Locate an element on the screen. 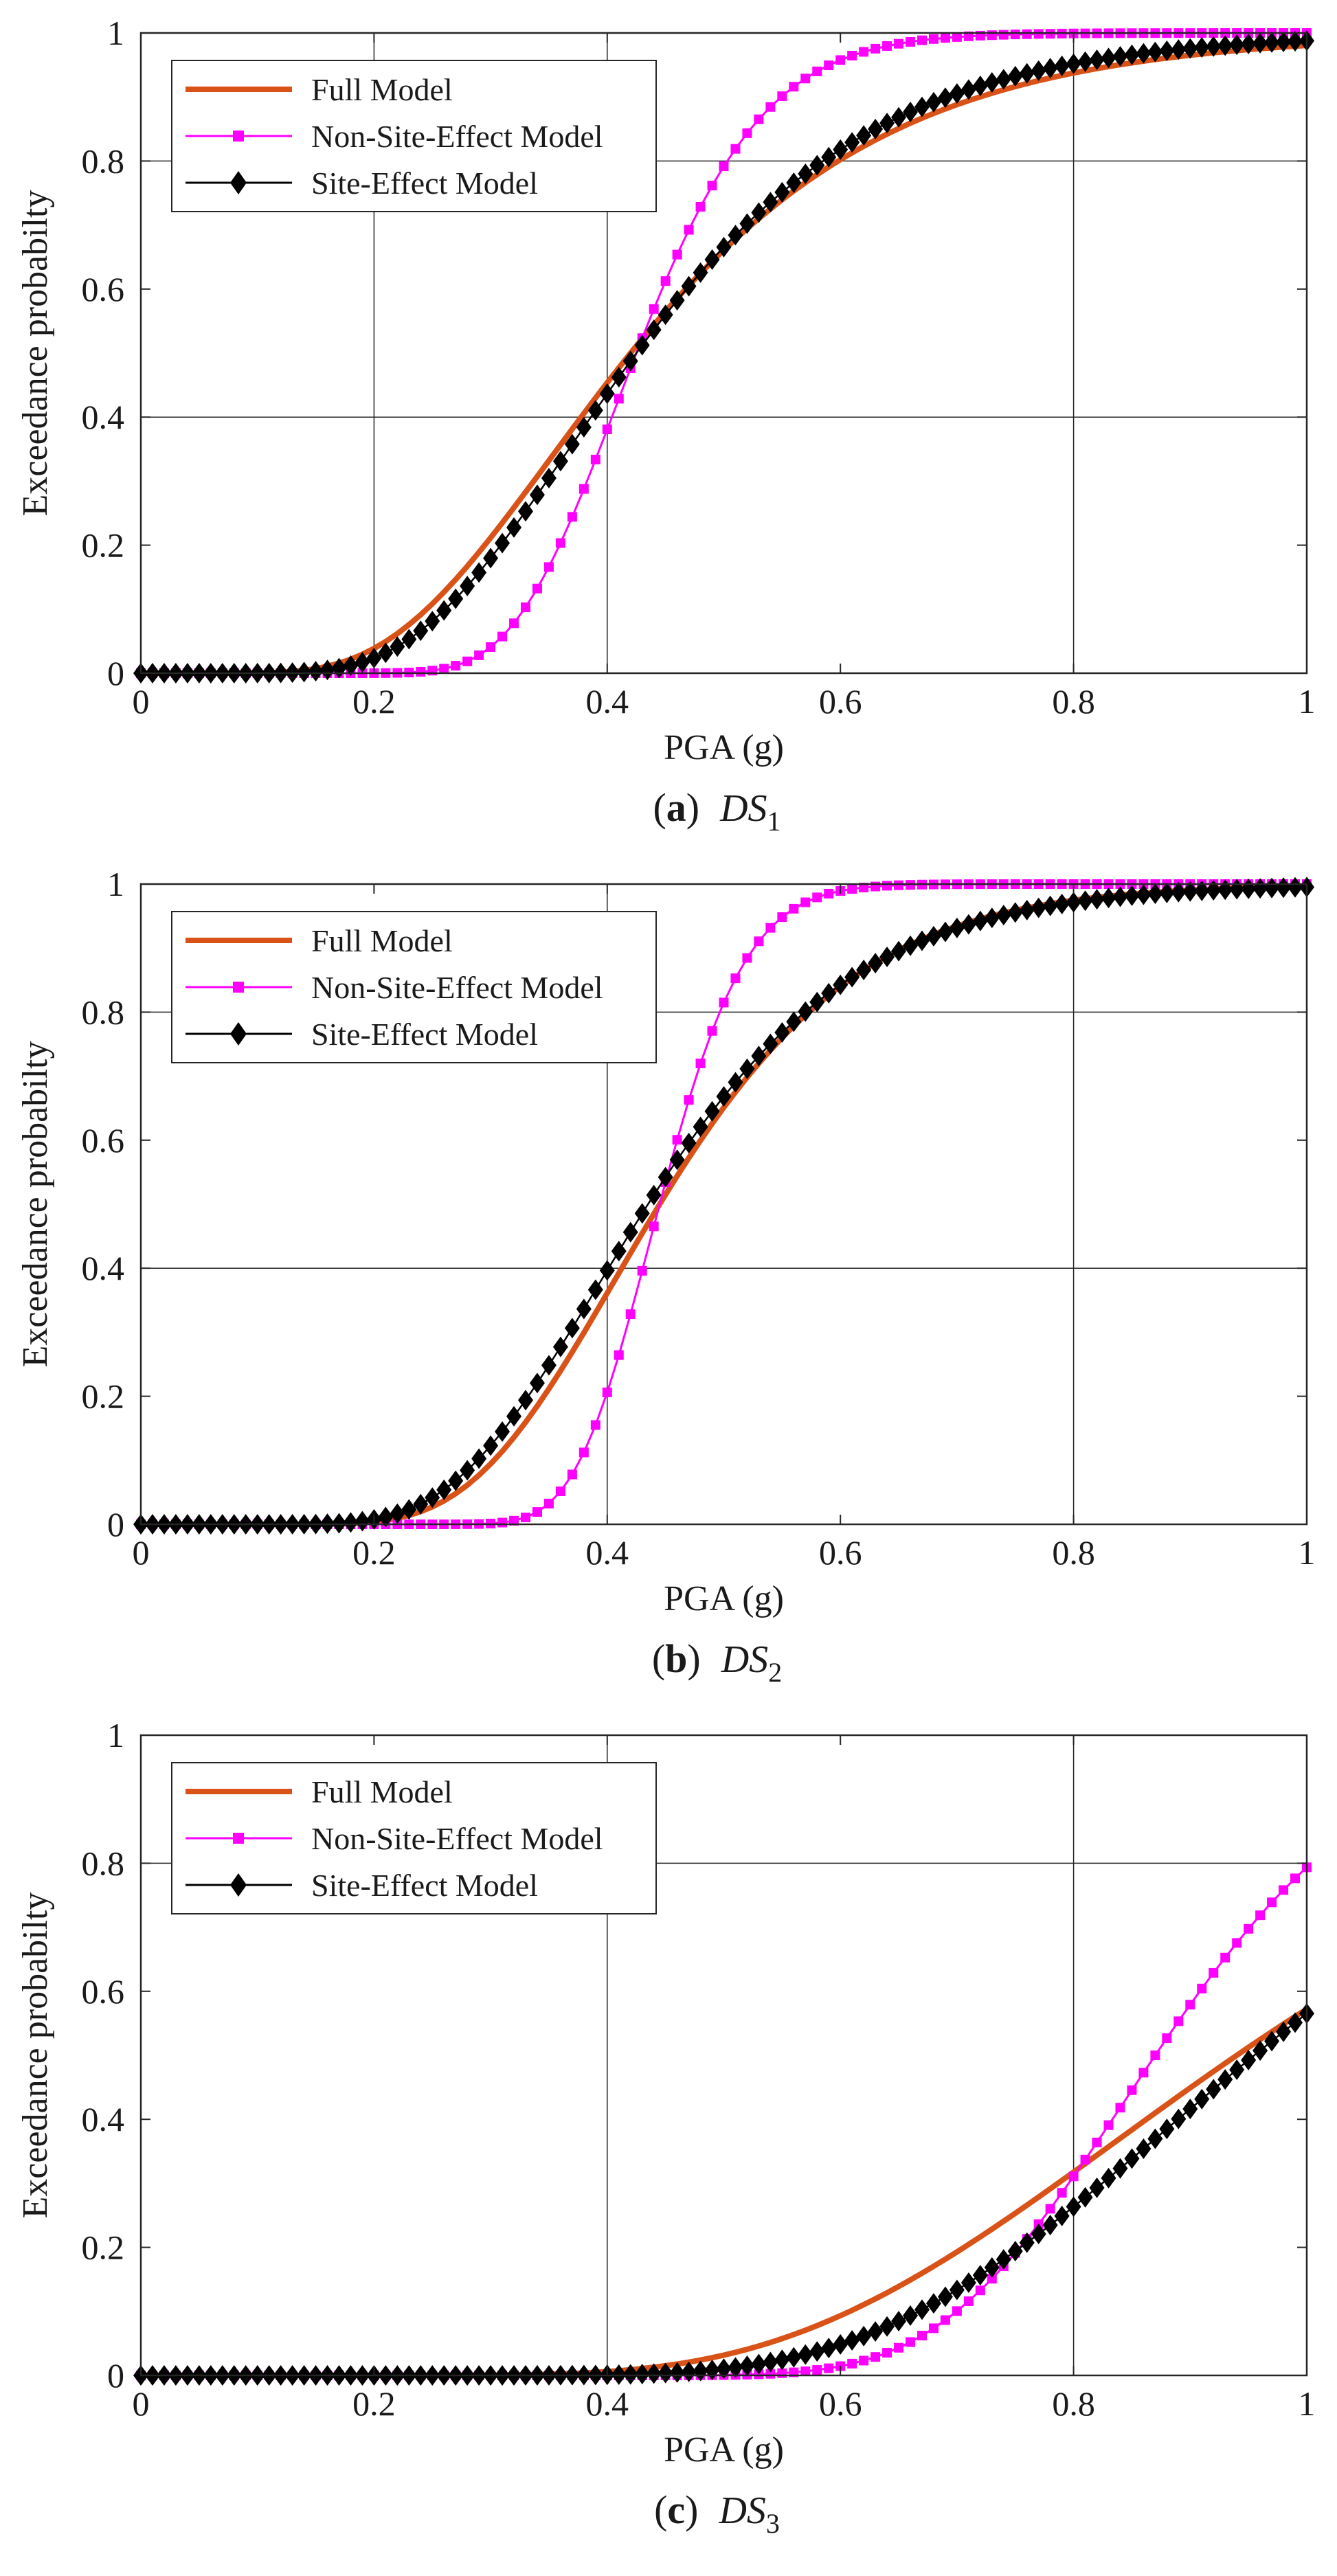 The height and width of the screenshot is (2576, 1337). y-tick-label: 1 is located at coordinates (115, 33).